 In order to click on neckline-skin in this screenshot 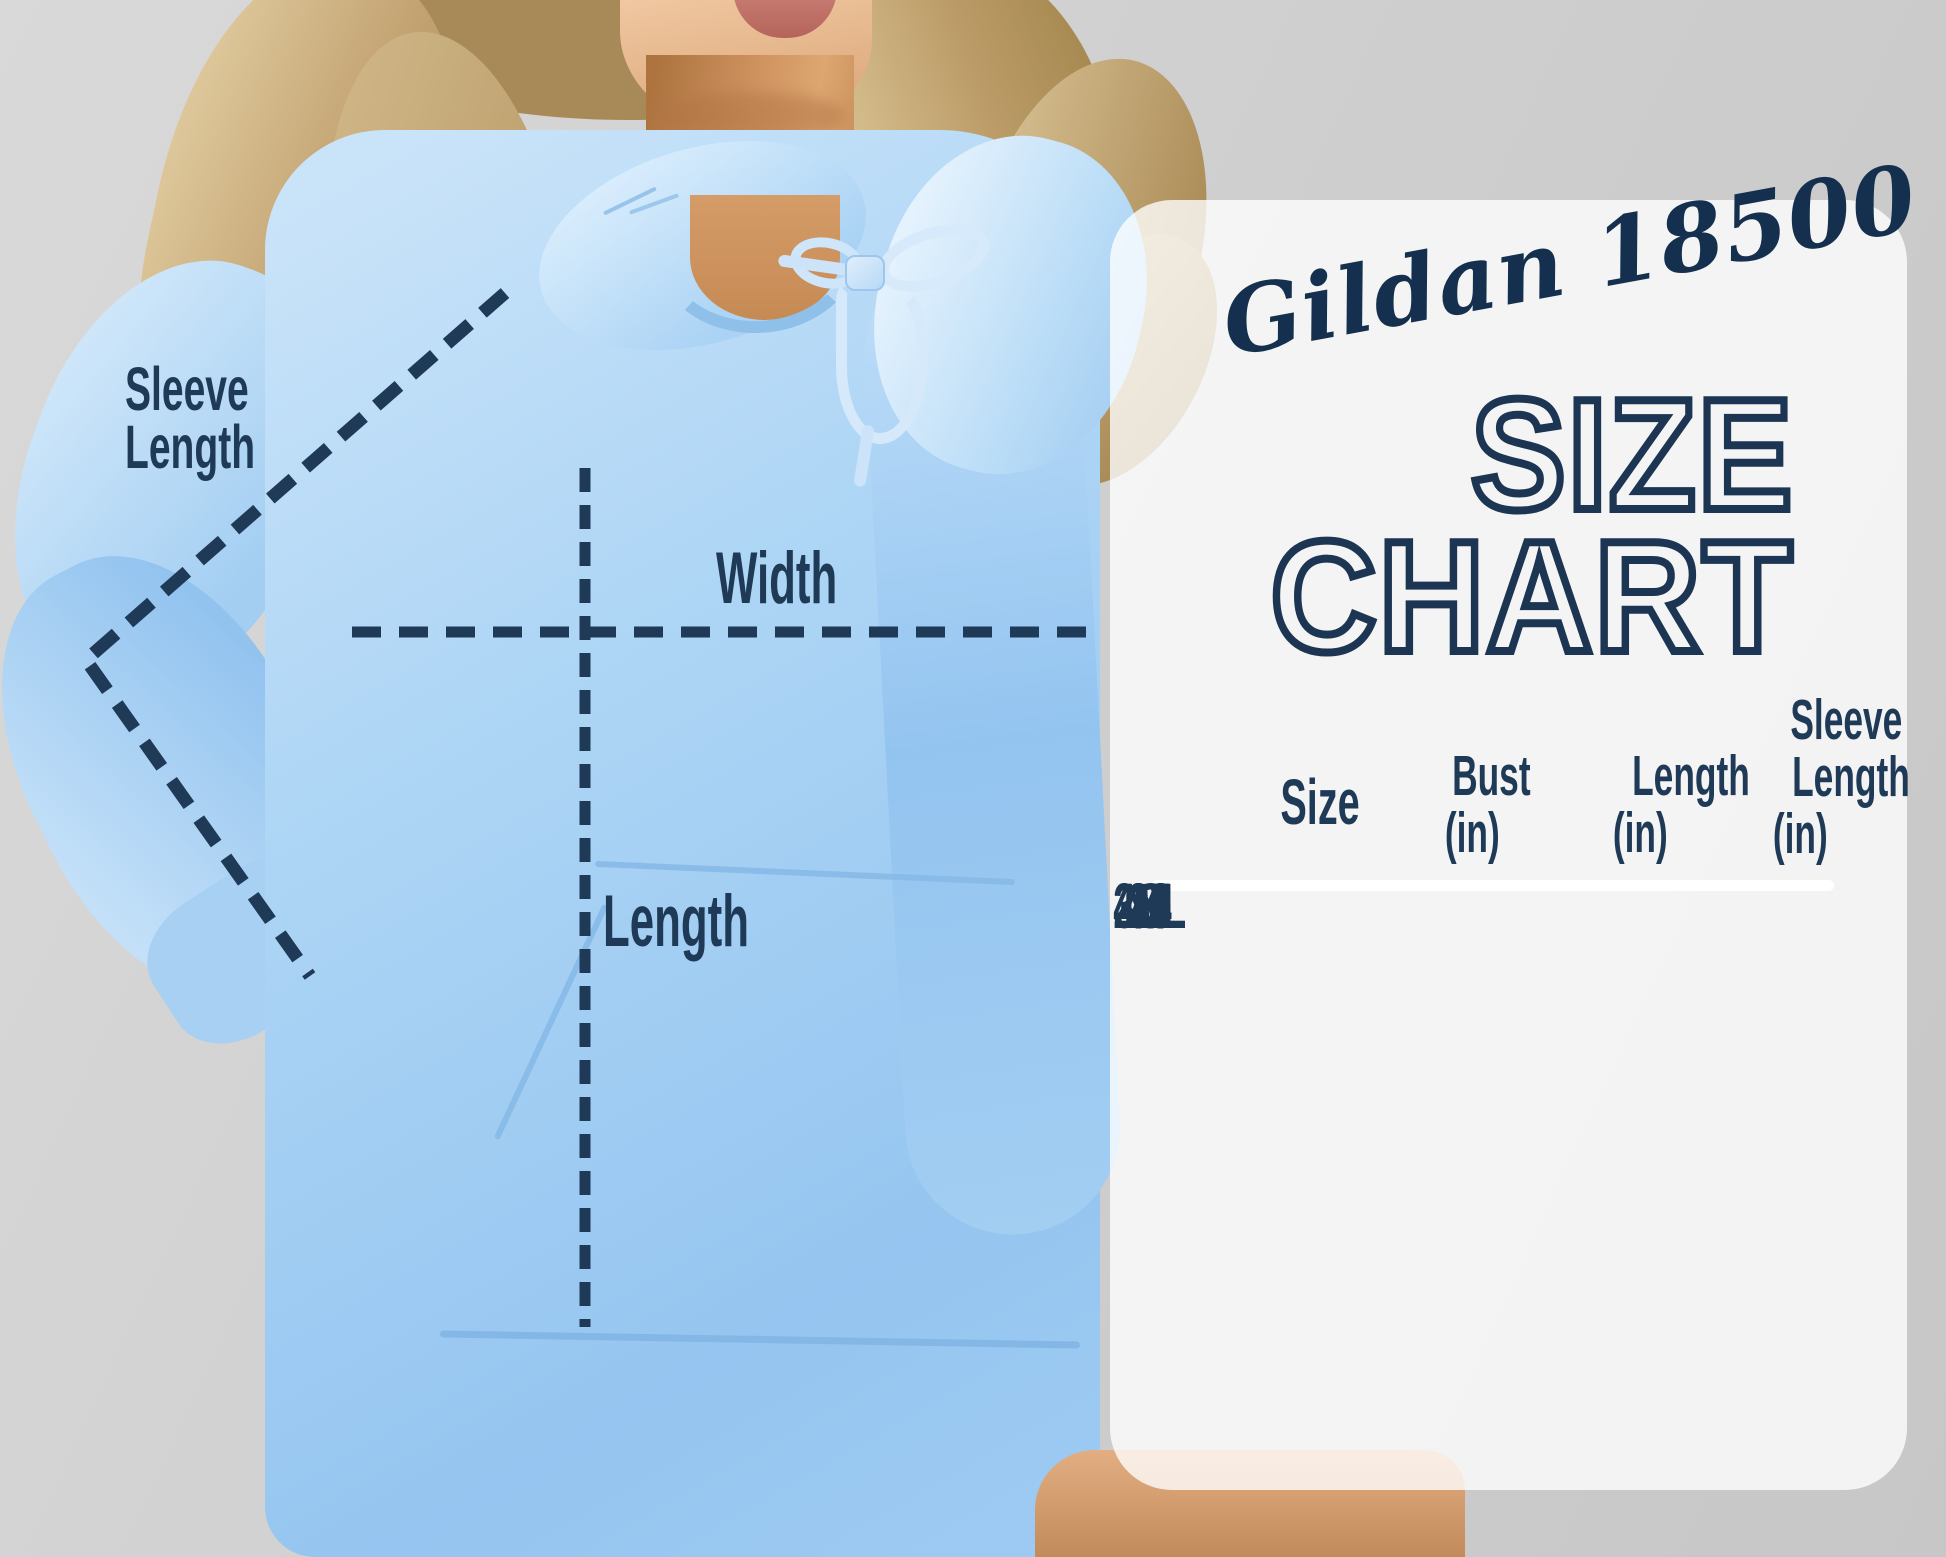, I will do `click(765, 257)`.